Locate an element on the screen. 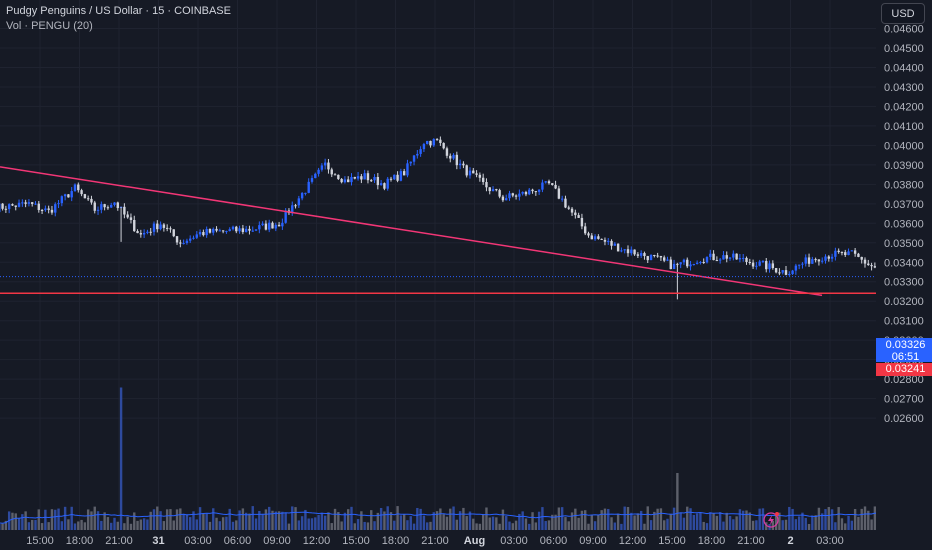 The width and height of the screenshot is (932, 550). price-tick-label: 0.02600 is located at coordinates (904, 419).